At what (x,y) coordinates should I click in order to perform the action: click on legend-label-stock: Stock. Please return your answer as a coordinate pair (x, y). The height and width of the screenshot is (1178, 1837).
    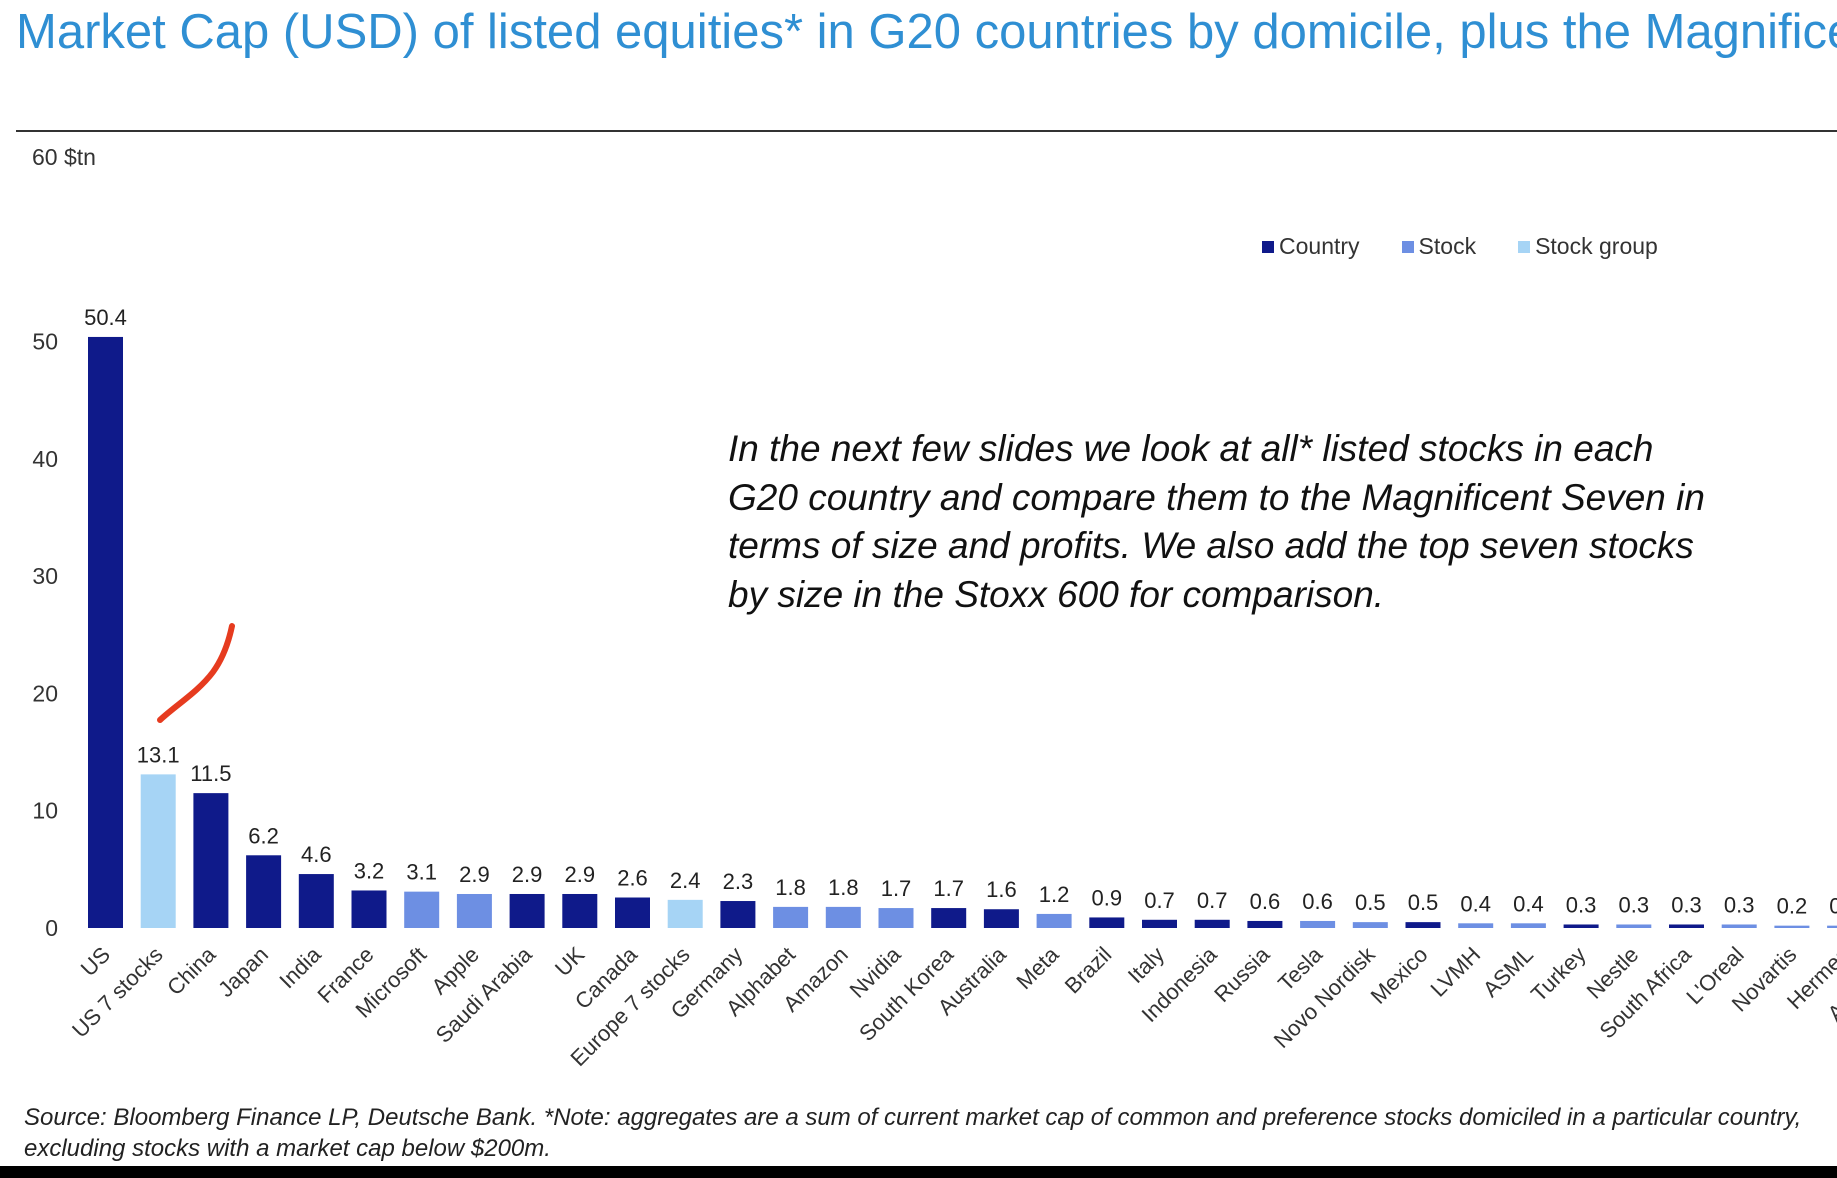
    Looking at the image, I should click on (1447, 246).